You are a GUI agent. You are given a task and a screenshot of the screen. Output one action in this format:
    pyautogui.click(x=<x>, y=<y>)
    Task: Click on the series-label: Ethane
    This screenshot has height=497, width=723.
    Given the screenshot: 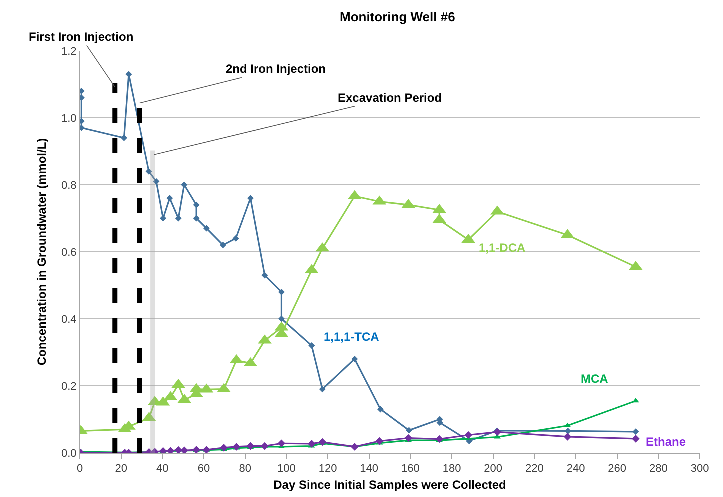 What is the action you would take?
    pyautogui.click(x=666, y=442)
    